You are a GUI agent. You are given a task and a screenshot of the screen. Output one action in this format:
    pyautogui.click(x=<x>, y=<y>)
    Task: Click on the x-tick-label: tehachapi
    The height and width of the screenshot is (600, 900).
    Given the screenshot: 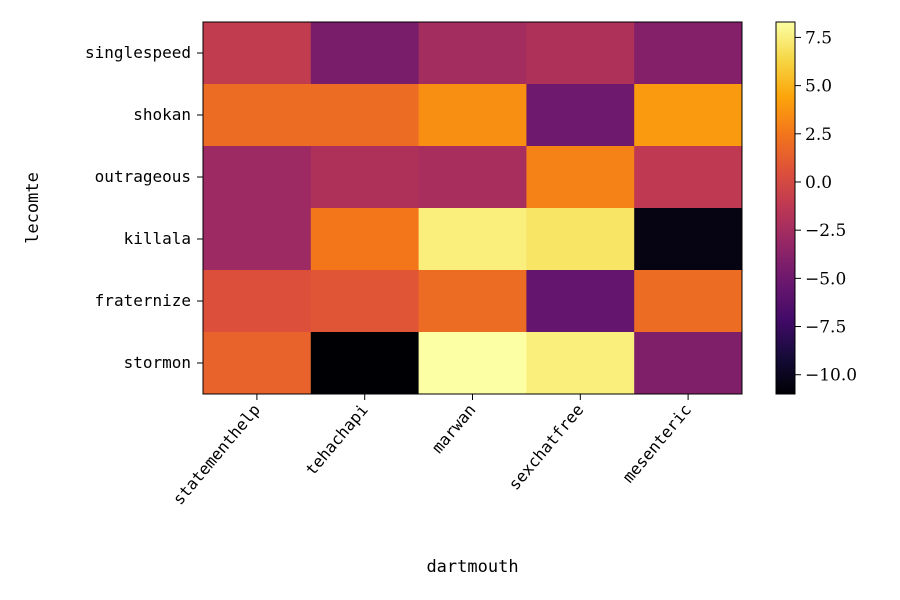 What is the action you would take?
    pyautogui.click(x=336, y=439)
    